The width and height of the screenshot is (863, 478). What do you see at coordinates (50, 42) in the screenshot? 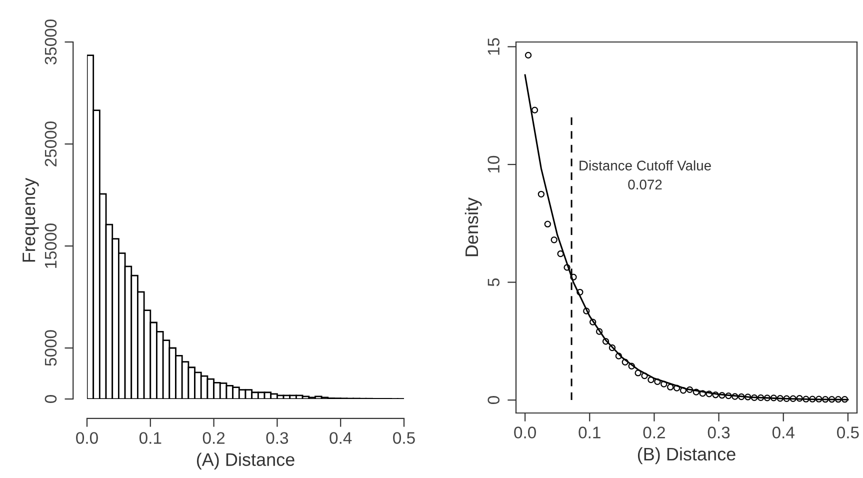
I see `y-tick-label: 35000` at bounding box center [50, 42].